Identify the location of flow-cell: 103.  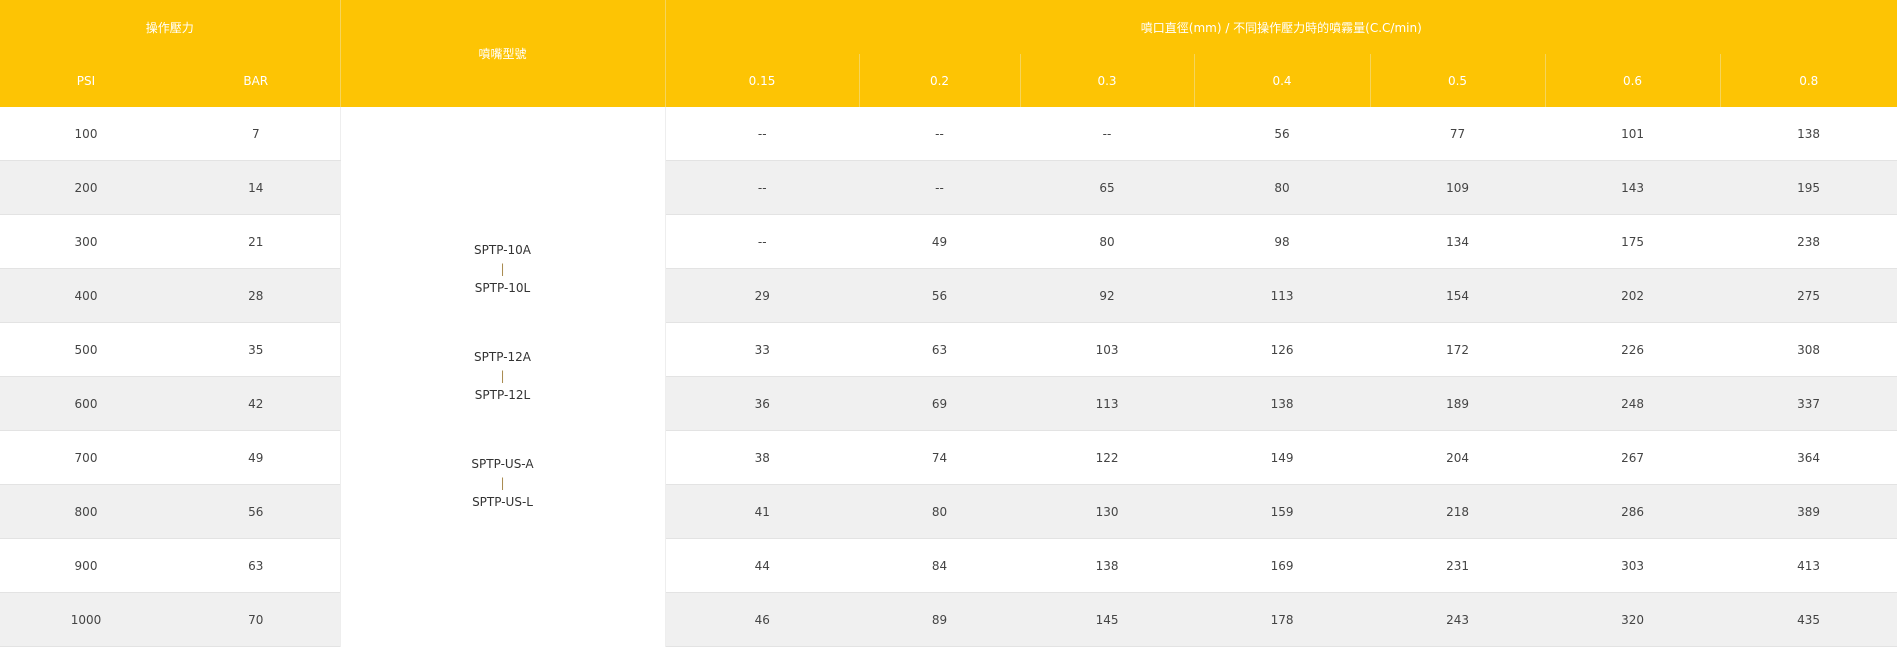
(1107, 349).